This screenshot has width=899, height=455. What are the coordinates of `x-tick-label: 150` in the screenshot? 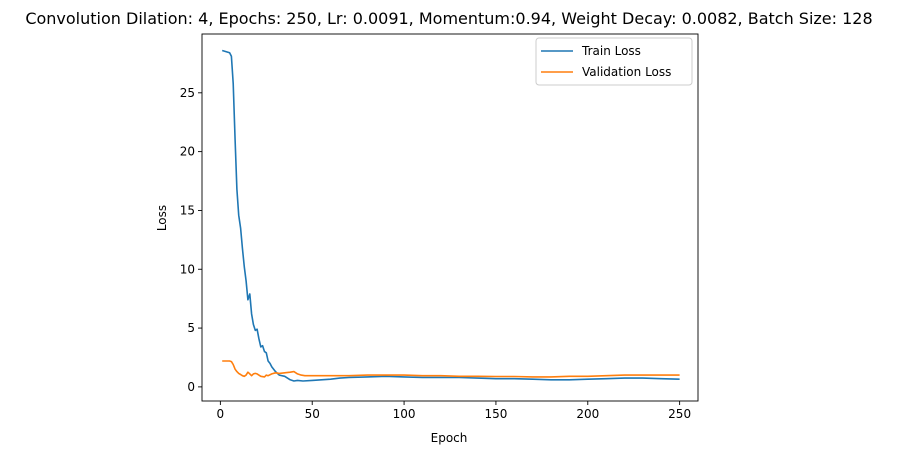 It's located at (495, 414).